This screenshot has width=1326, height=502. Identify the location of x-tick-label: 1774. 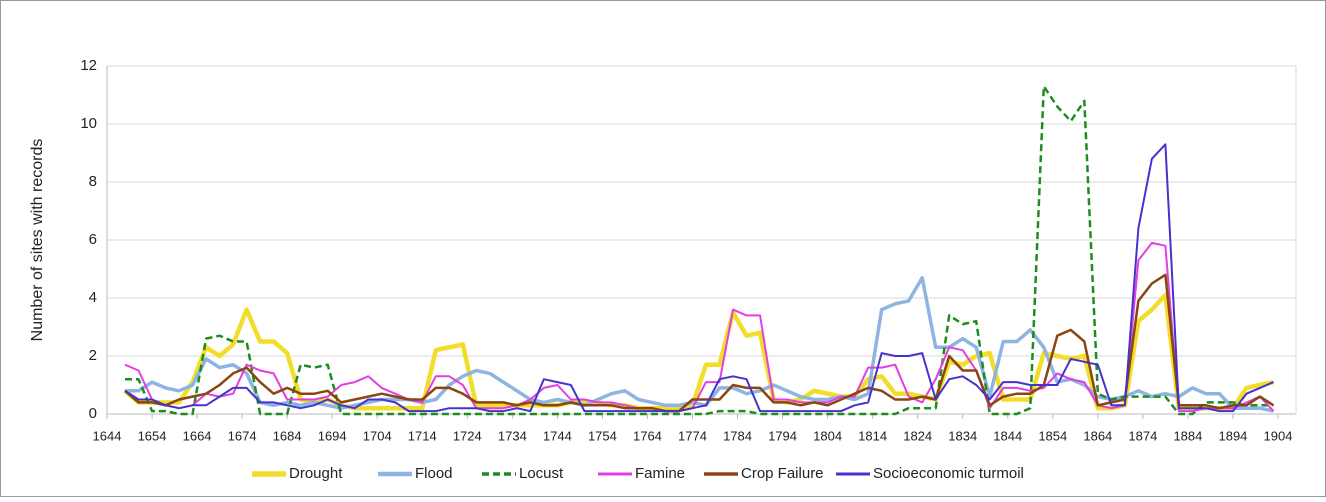
(692, 435).